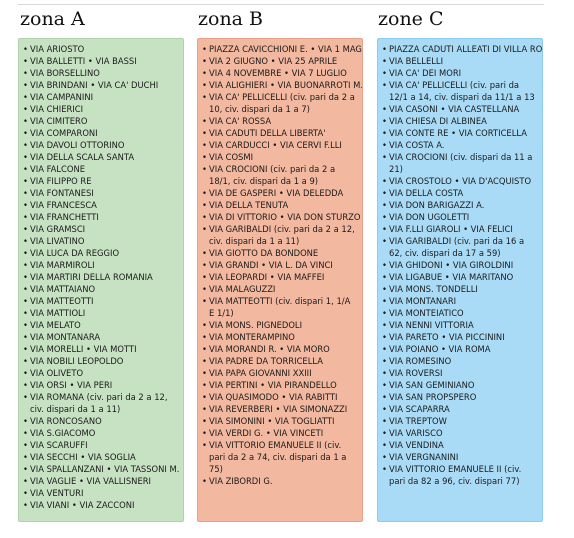  I want to click on street-item: VIA MONTANARI, so click(460, 301).